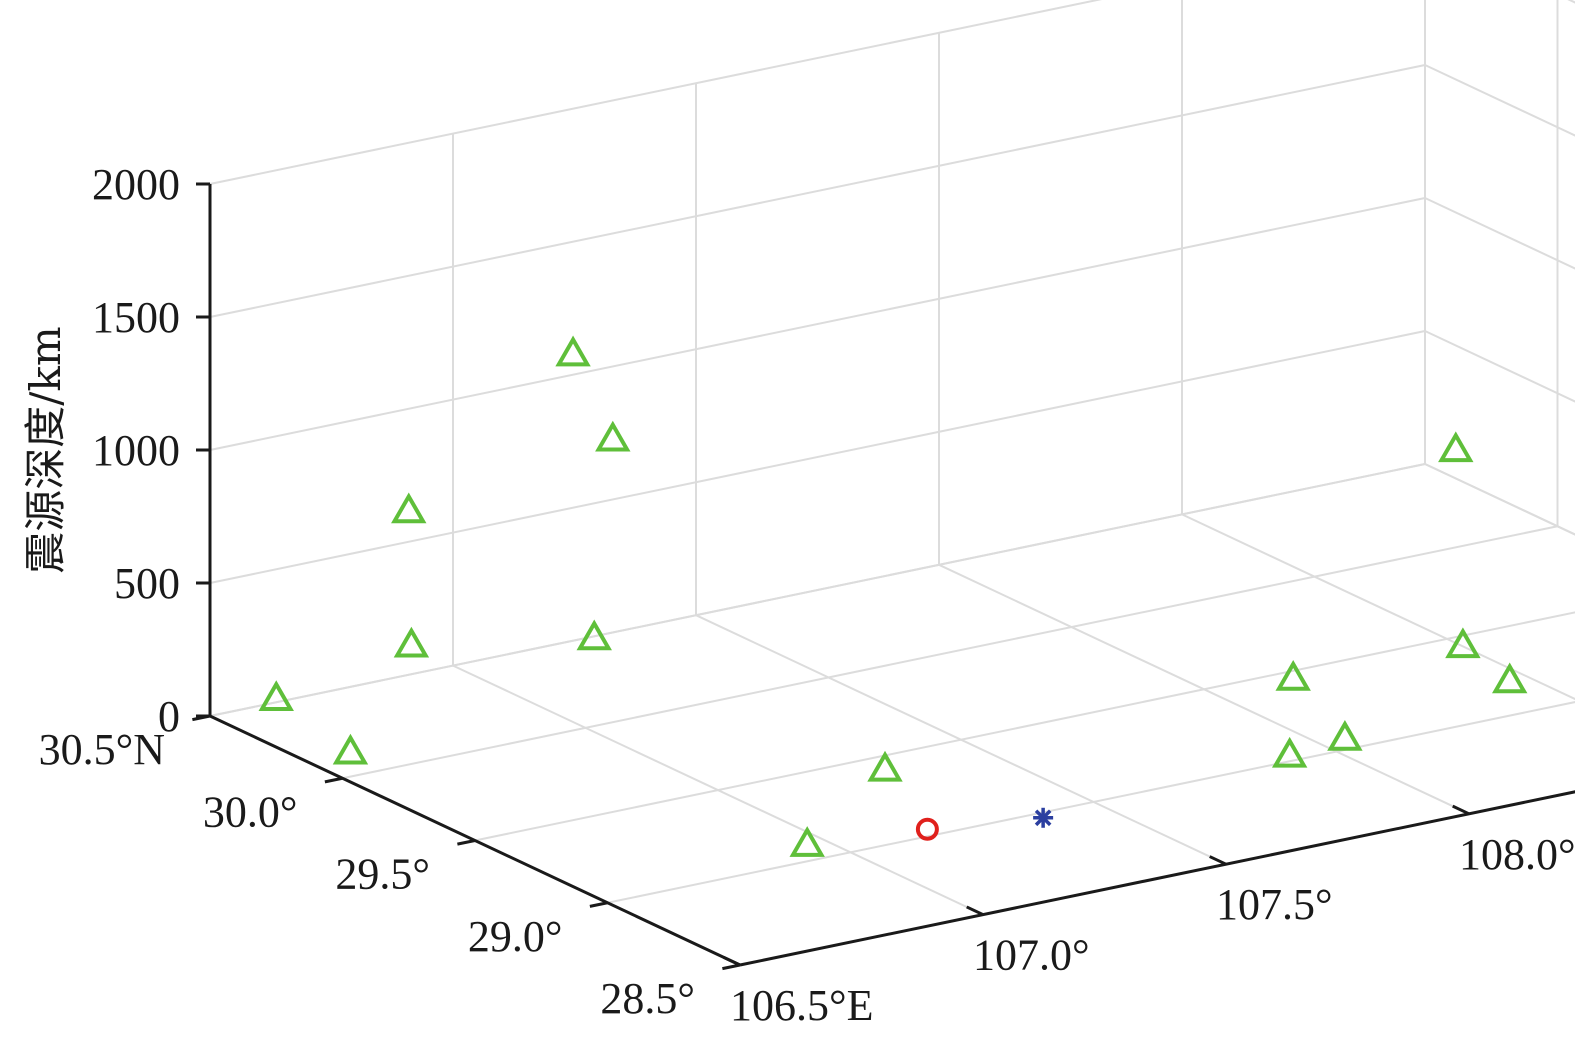 The height and width of the screenshot is (1046, 1575). What do you see at coordinates (647, 998) in the screenshot?
I see `y-tick-label: 28.5°` at bounding box center [647, 998].